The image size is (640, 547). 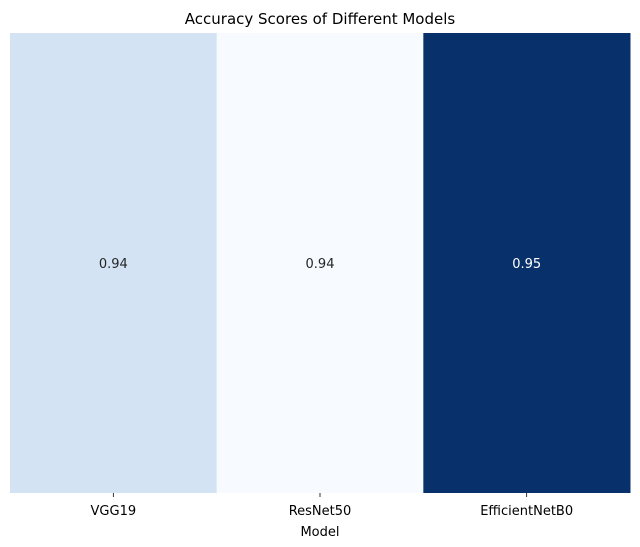 I want to click on cell-value-labels: 0.94 0.94 0.95, so click(x=320, y=264).